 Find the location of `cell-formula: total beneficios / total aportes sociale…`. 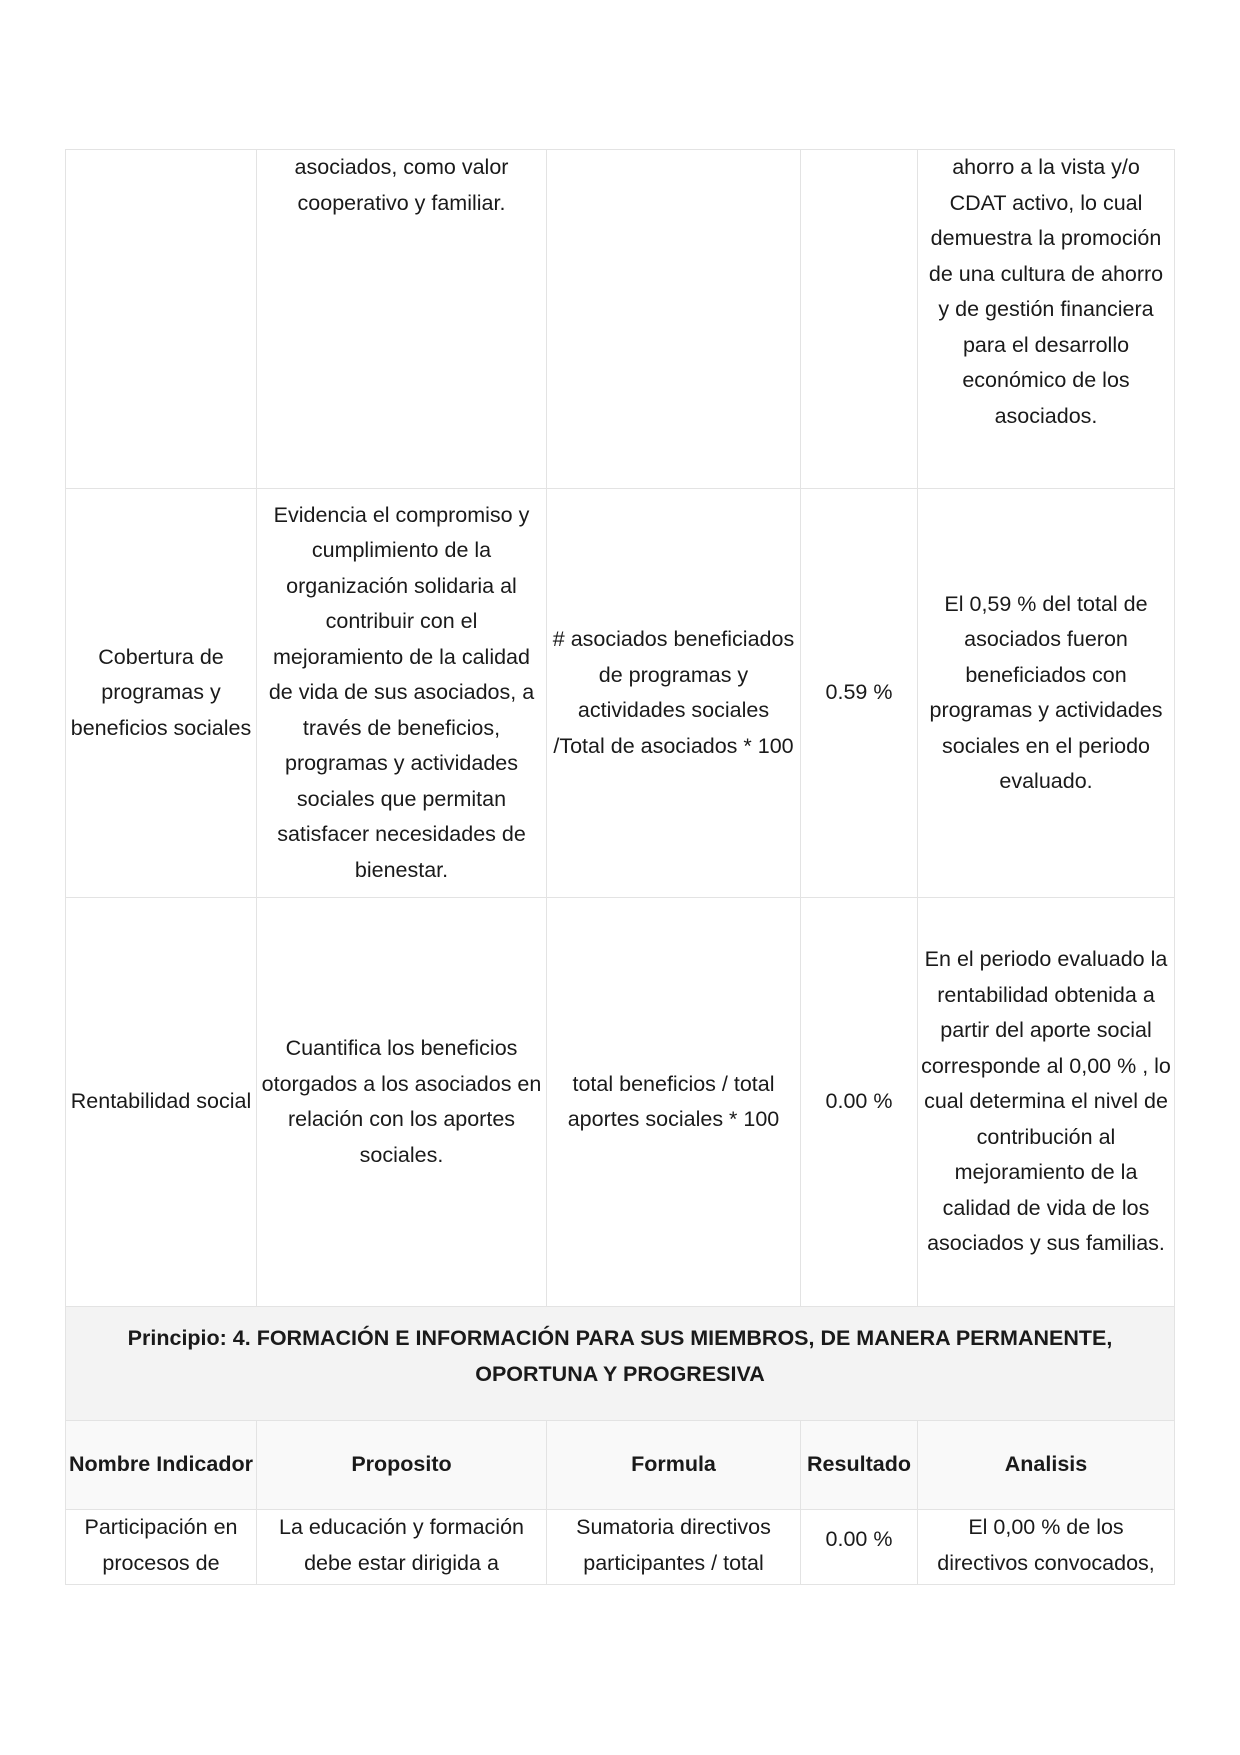

cell-formula: total beneficios / total aportes sociale… is located at coordinates (673, 1102).